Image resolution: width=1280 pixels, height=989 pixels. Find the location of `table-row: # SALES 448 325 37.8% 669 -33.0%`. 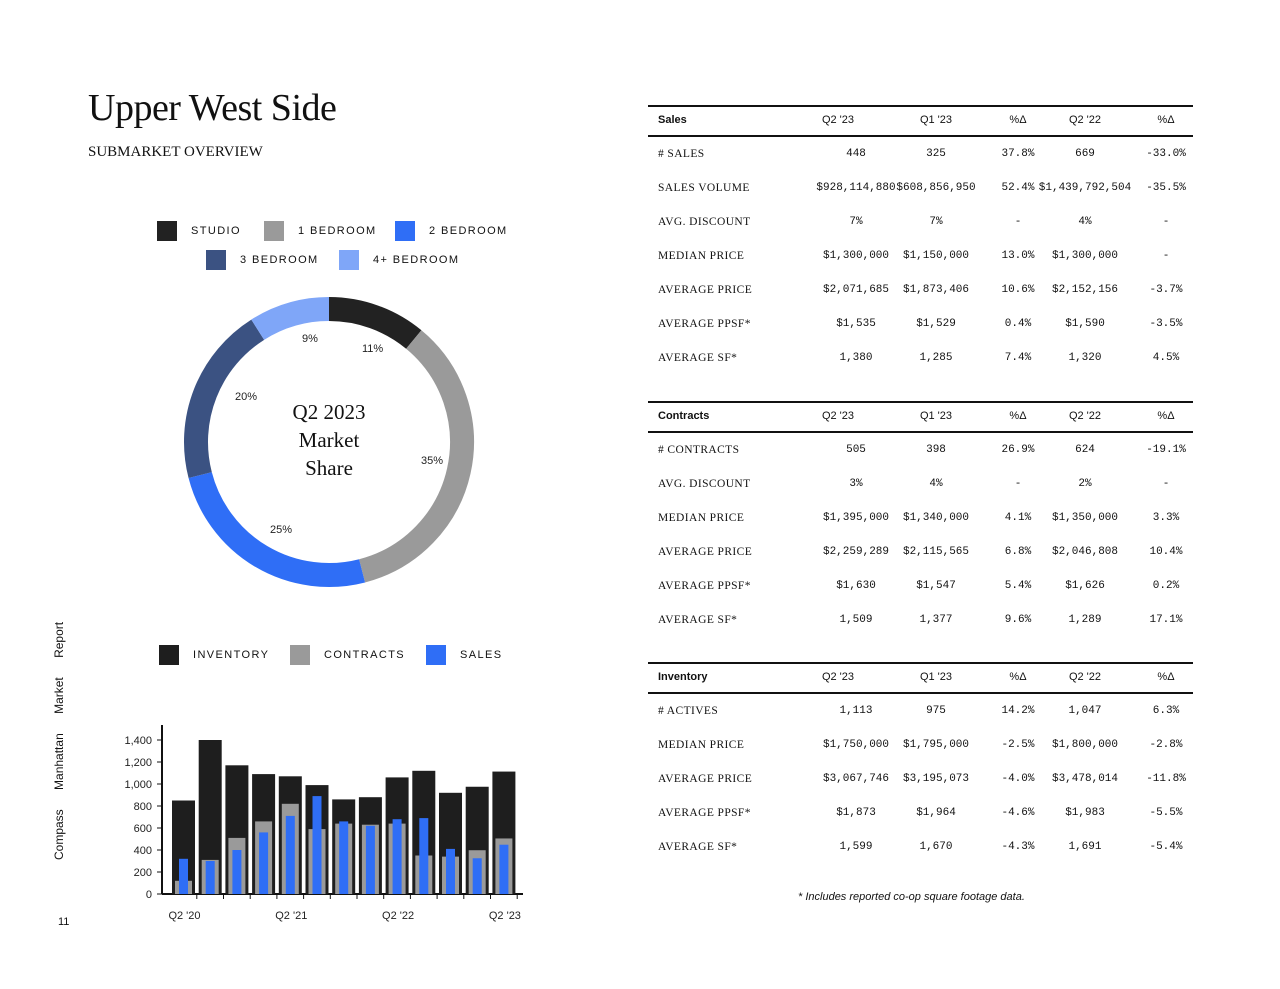

table-row: # SALES 448 325 37.8% 669 -33.0% is located at coordinates (920, 154).